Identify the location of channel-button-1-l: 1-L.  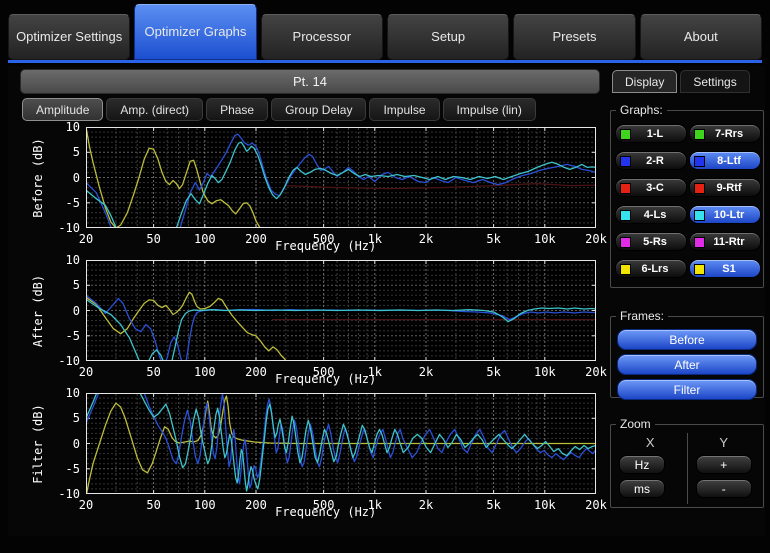
(651, 133).